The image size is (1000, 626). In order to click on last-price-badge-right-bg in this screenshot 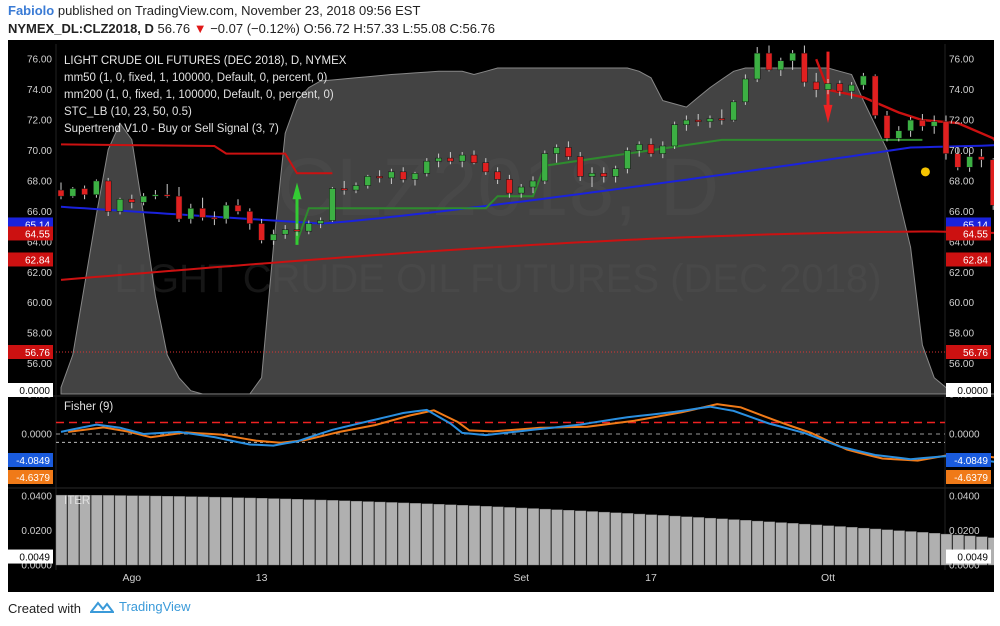, I will do `click(968, 352)`.